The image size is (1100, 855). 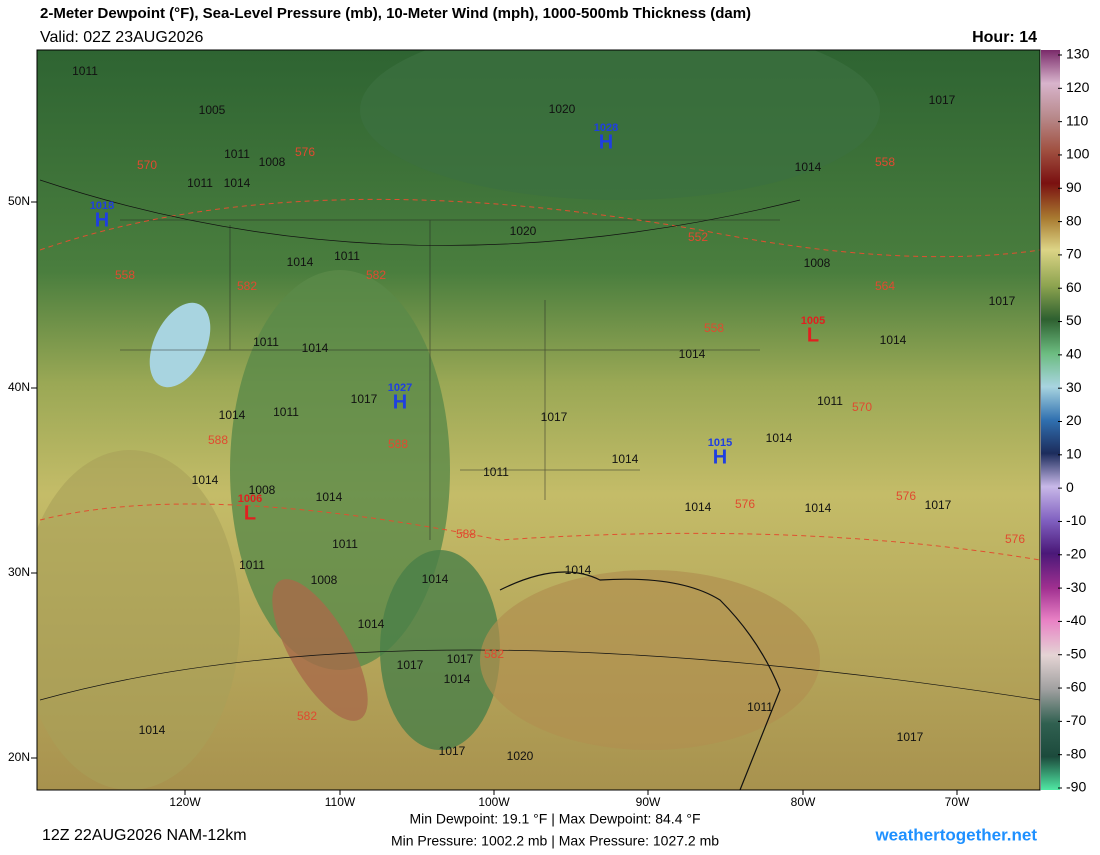 What do you see at coordinates (523, 231) in the screenshot?
I see `isobar-label: 1020` at bounding box center [523, 231].